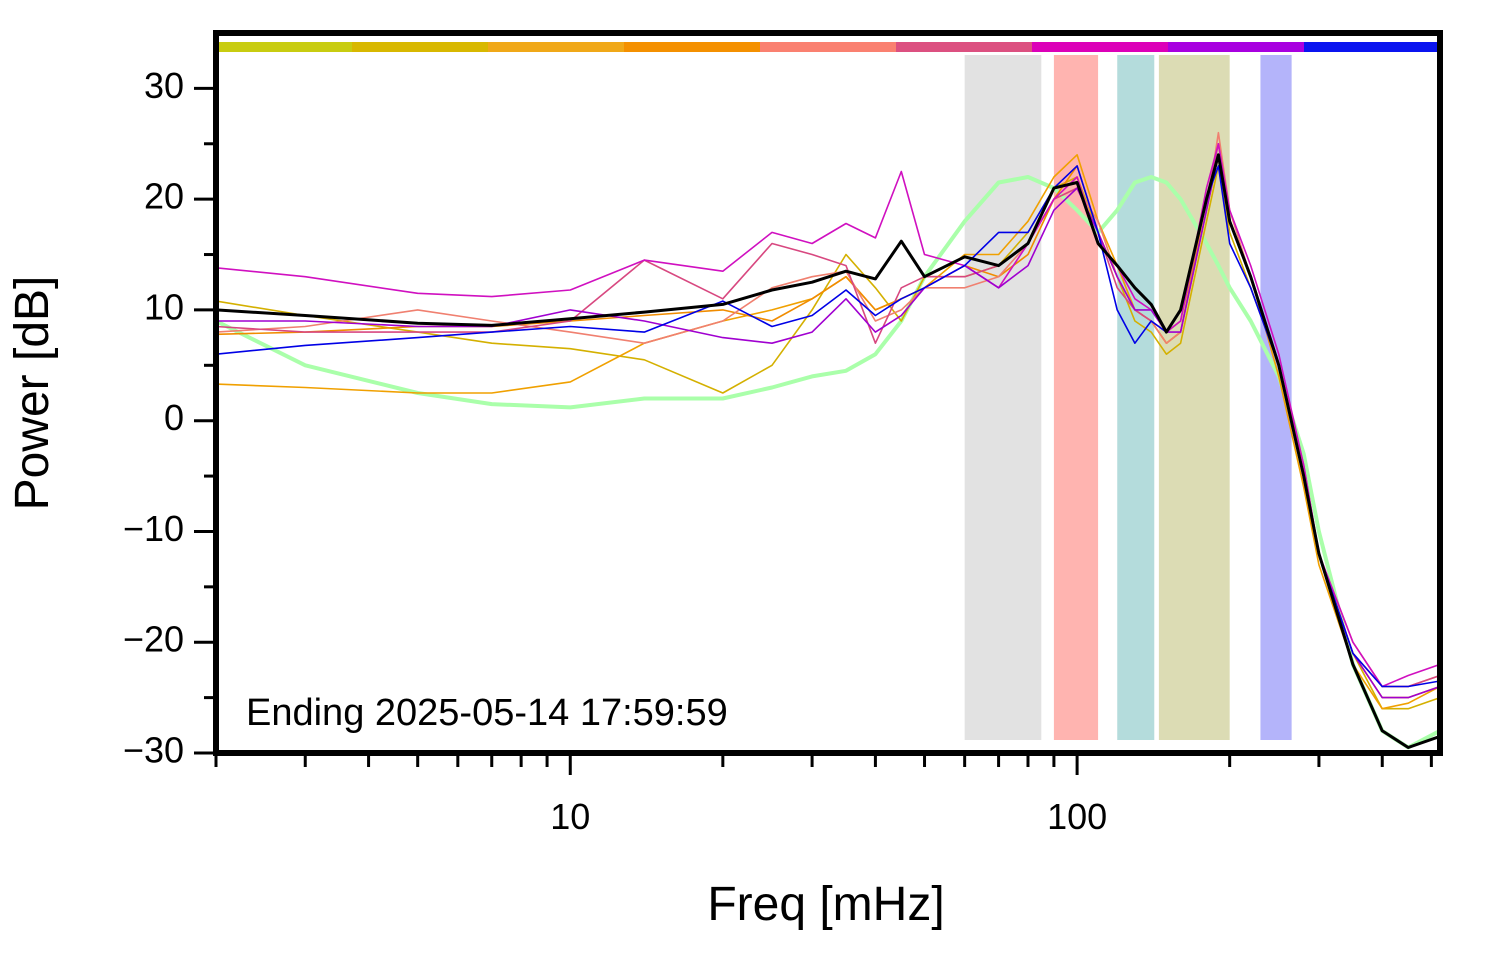 This screenshot has height=957, width=1494. What do you see at coordinates (153, 750) in the screenshot?
I see `y-tick-label: −30` at bounding box center [153, 750].